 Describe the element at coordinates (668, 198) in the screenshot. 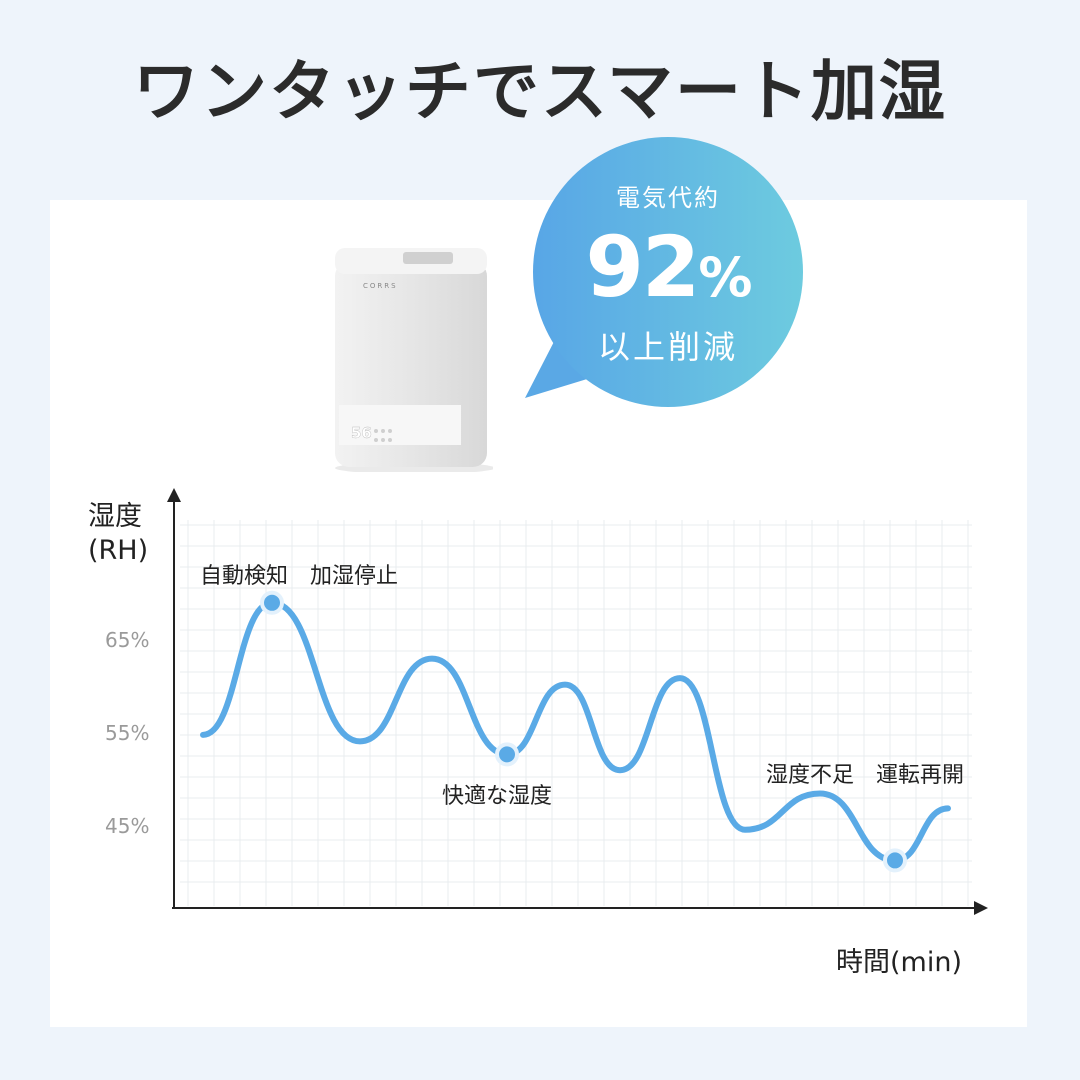

I see `bubble-line1: 電気代約` at that location.